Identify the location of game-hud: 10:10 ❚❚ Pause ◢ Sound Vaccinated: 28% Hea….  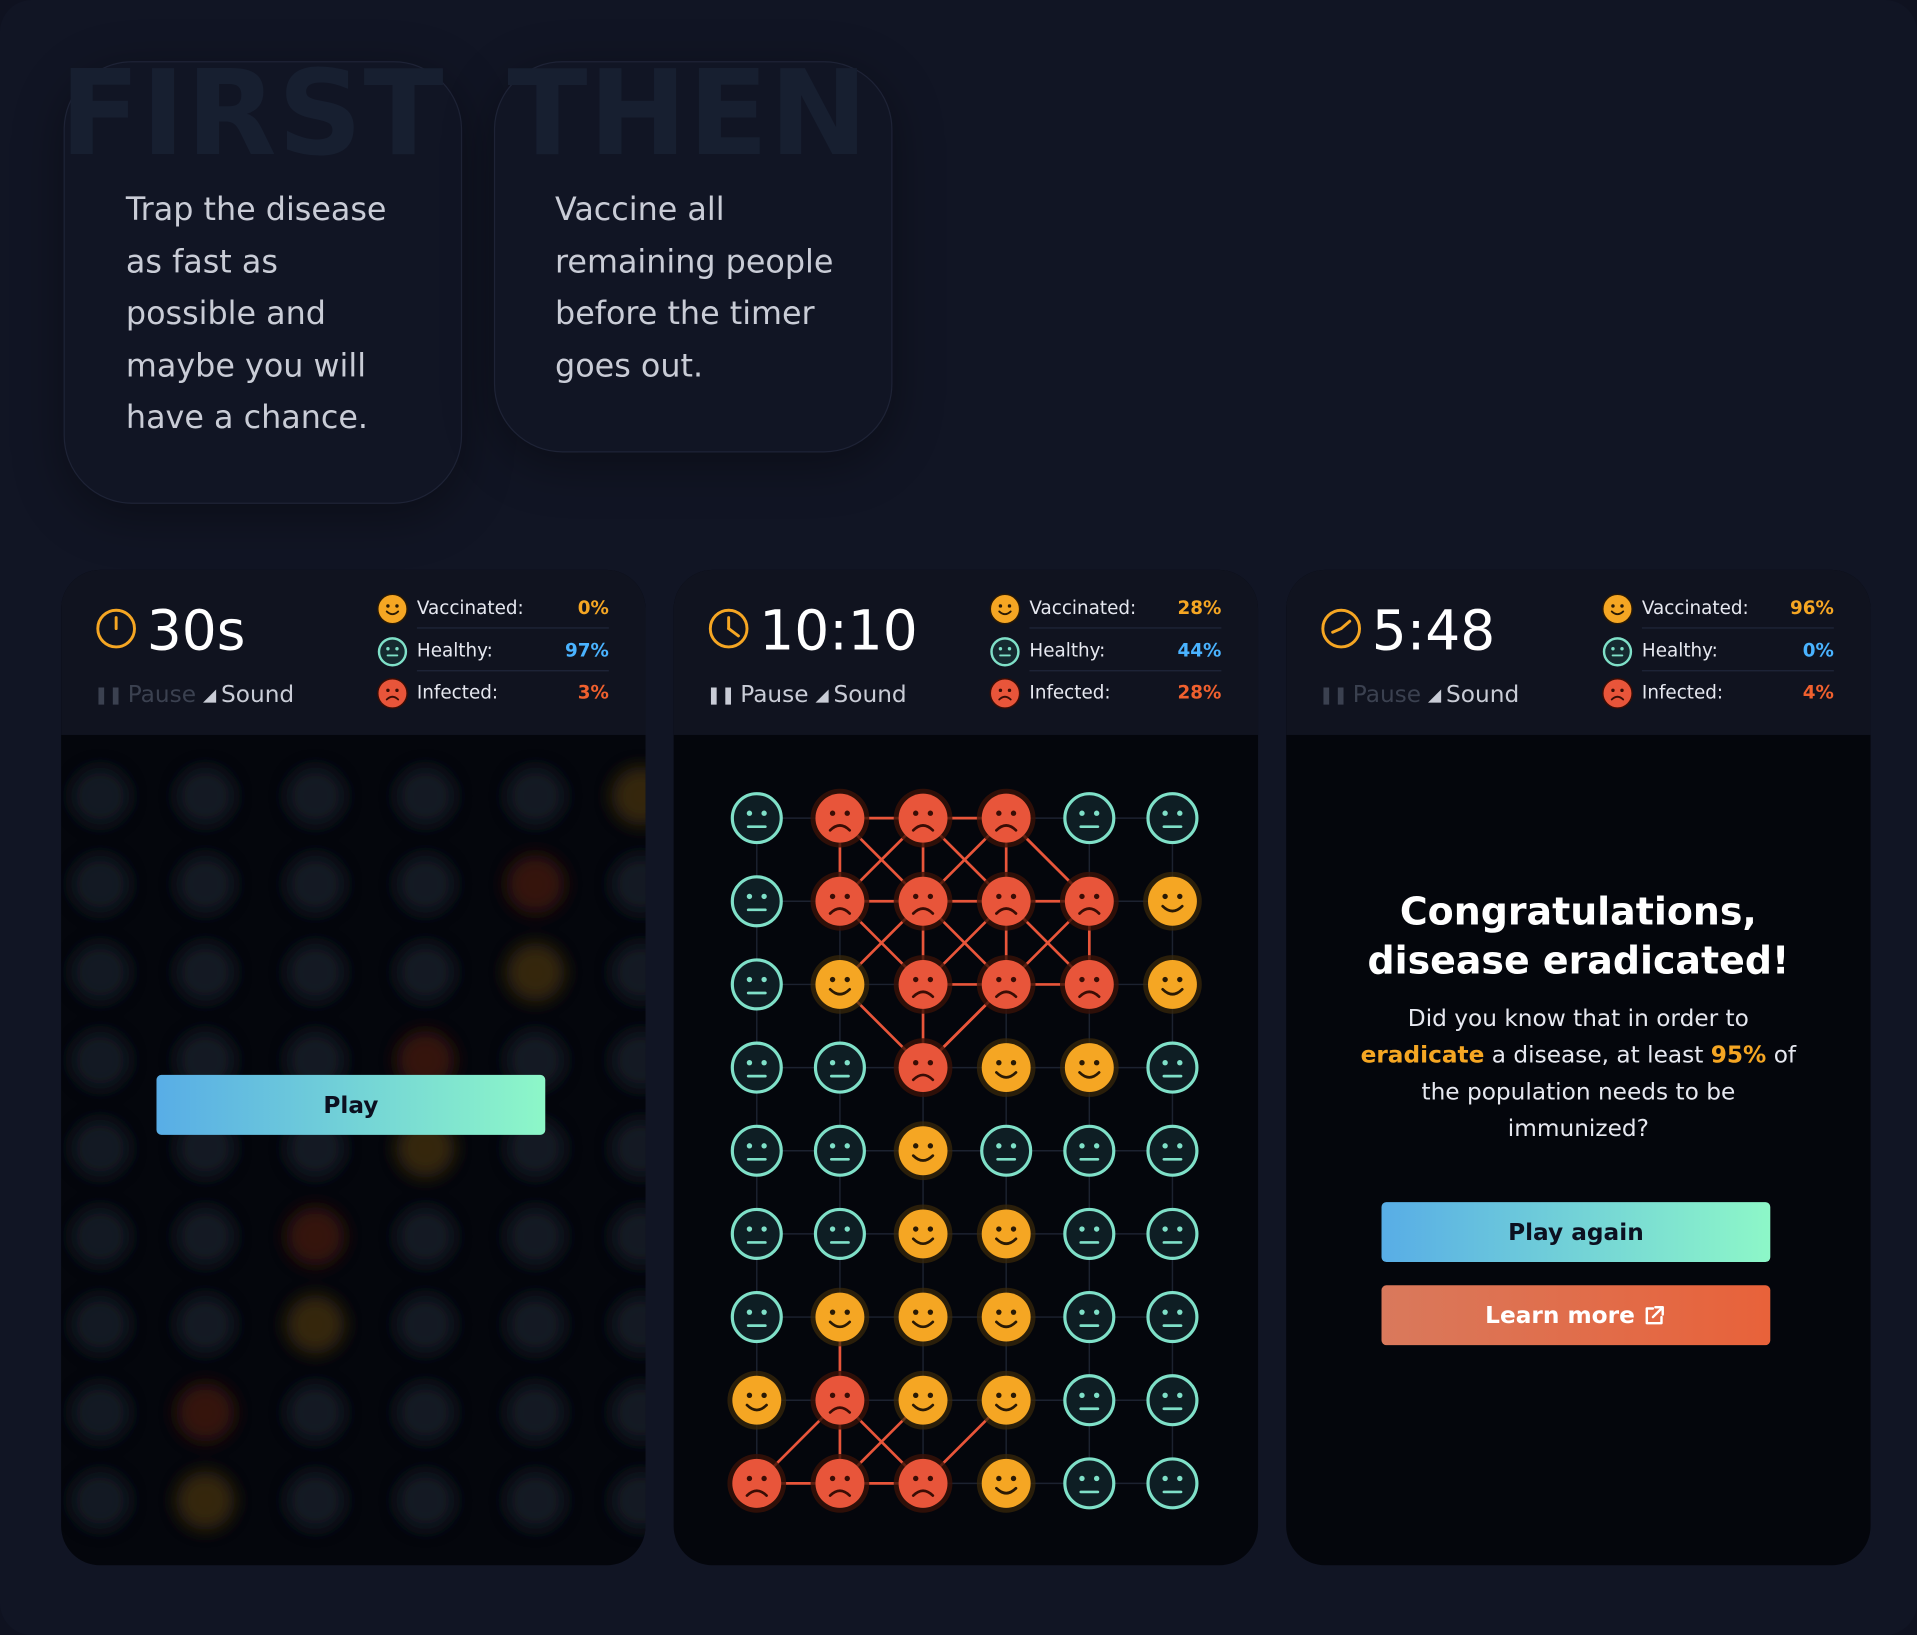
(966, 652).